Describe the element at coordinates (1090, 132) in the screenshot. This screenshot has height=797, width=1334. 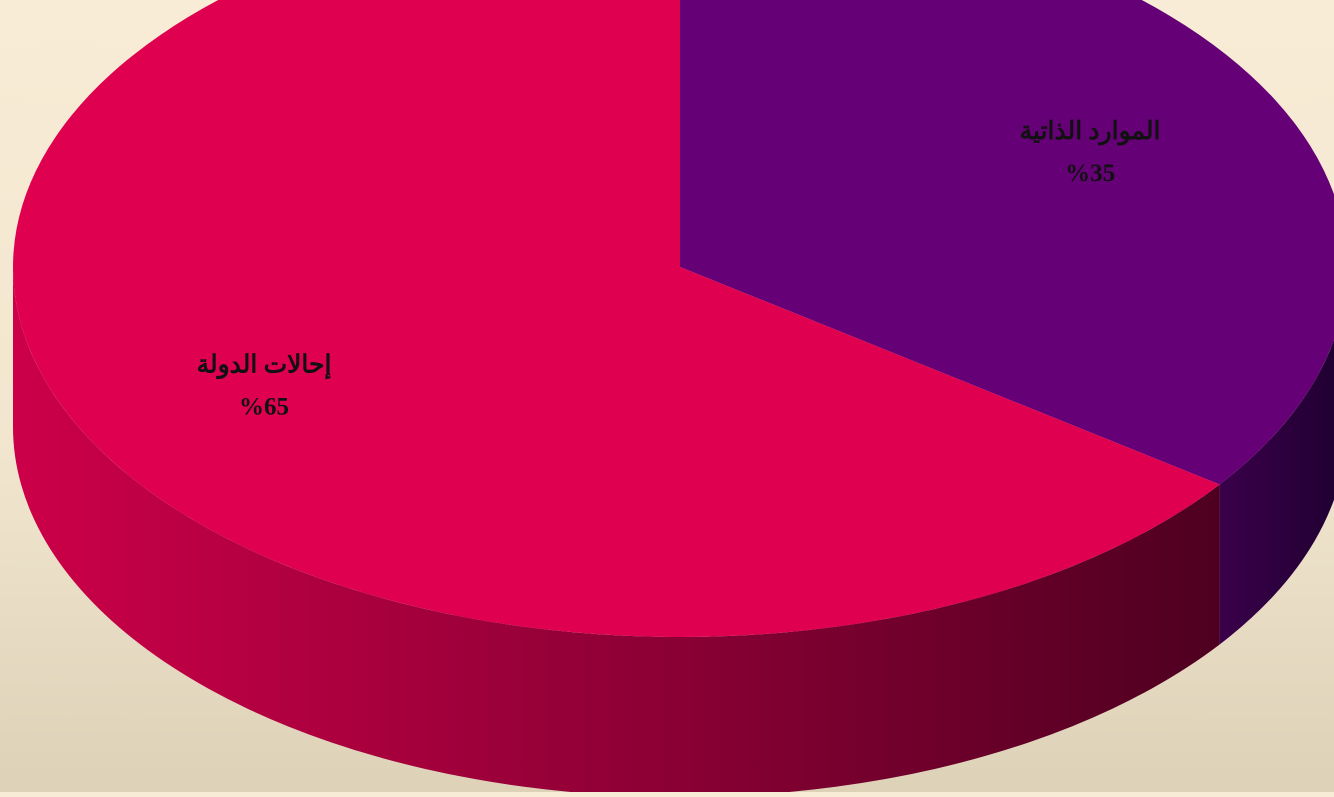
I see `slice-name-label-1: الموارد الذاتية` at that location.